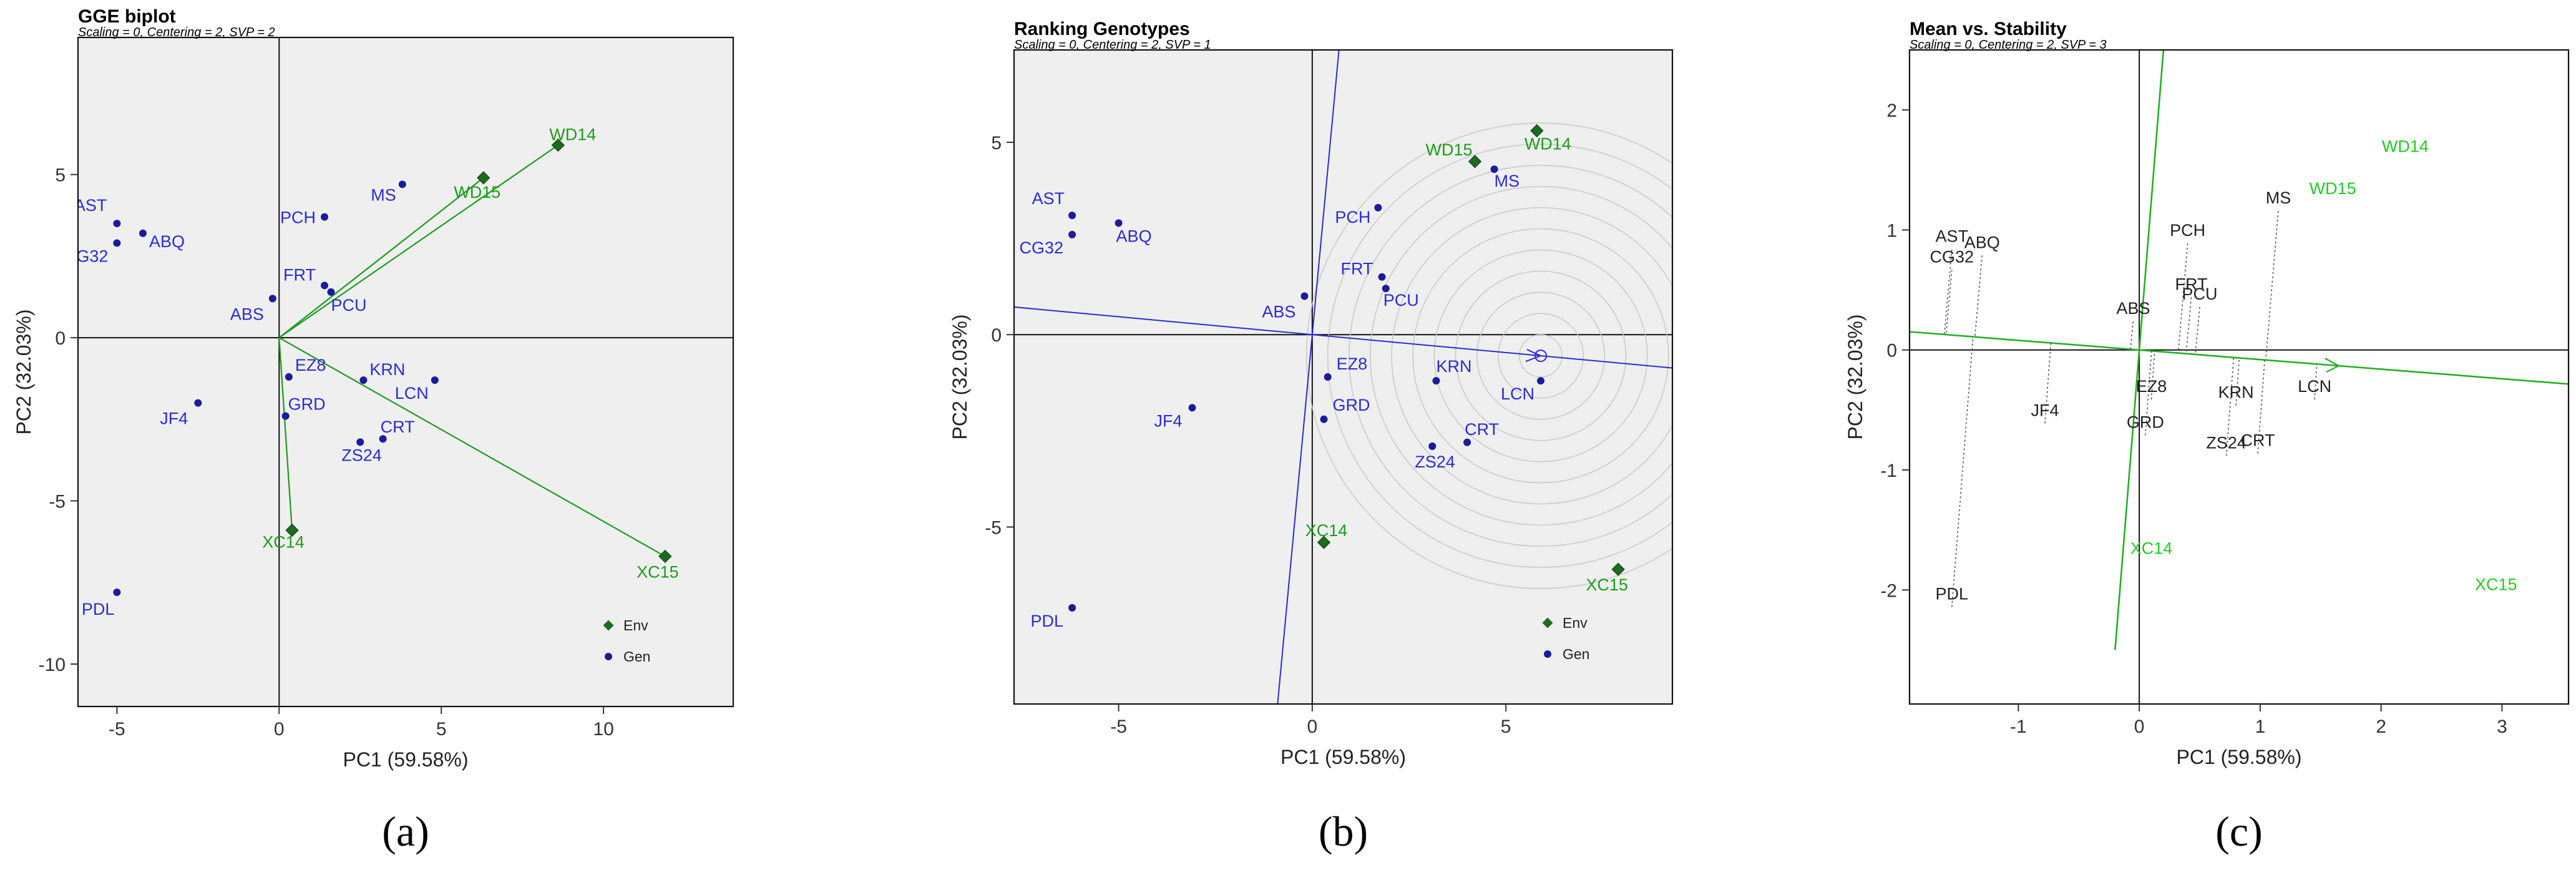 The width and height of the screenshot is (2576, 875). Describe the element at coordinates (1855, 377) in the screenshot. I see `y-axis-label: PC2 (32.03%)` at that location.